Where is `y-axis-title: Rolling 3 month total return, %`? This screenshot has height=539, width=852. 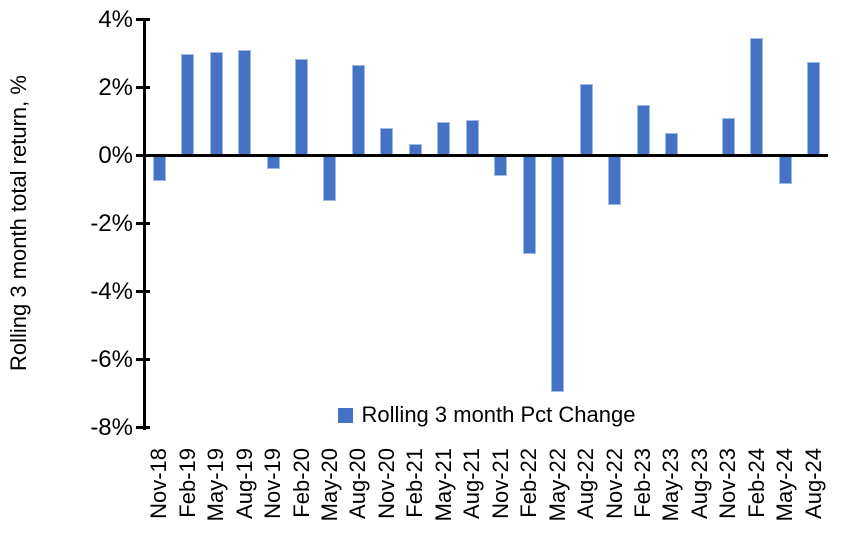
y-axis-title: Rolling 3 month total return, % is located at coordinates (18, 223).